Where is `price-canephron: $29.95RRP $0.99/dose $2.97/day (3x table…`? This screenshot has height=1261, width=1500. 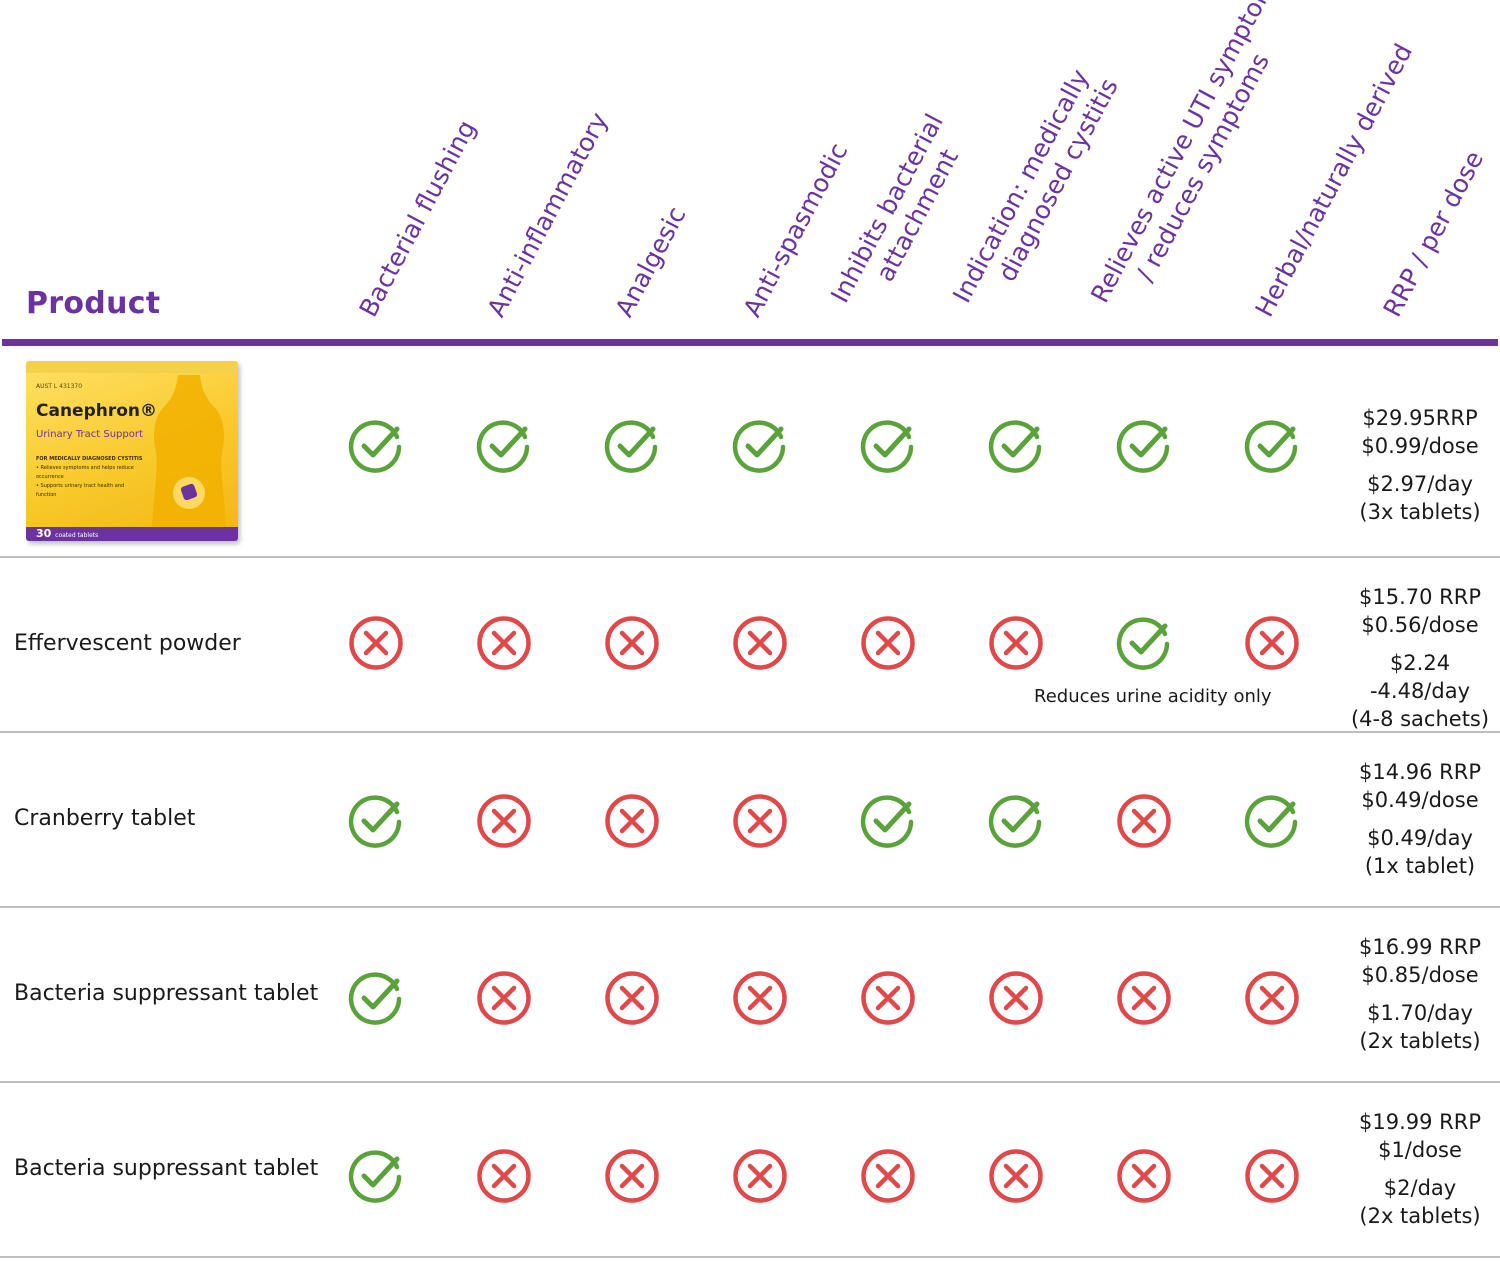
price-canephron: $29.95RRP $0.99/dose $2.97/day (3x table… is located at coordinates (1420, 465).